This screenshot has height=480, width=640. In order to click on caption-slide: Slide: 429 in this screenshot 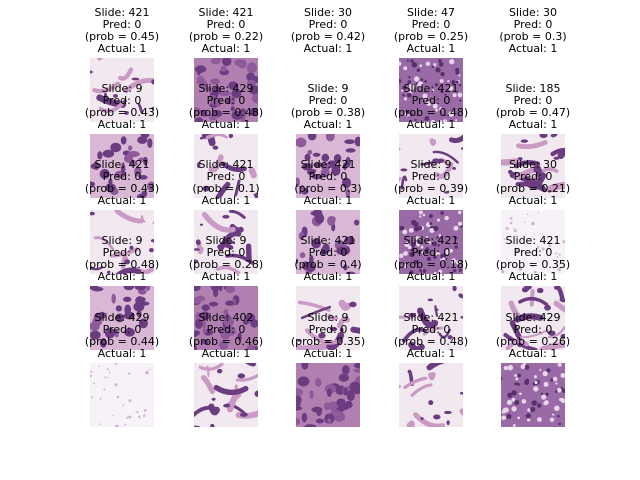, I will do `click(122, 317)`.